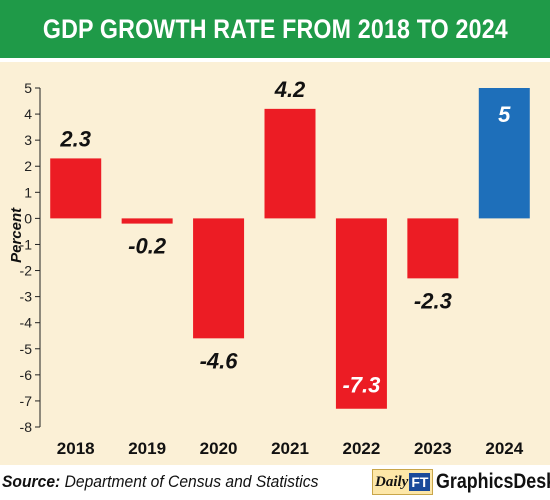 Image resolution: width=550 pixels, height=500 pixels. What do you see at coordinates (26, 375) in the screenshot?
I see `y-tick-label: -6` at bounding box center [26, 375].